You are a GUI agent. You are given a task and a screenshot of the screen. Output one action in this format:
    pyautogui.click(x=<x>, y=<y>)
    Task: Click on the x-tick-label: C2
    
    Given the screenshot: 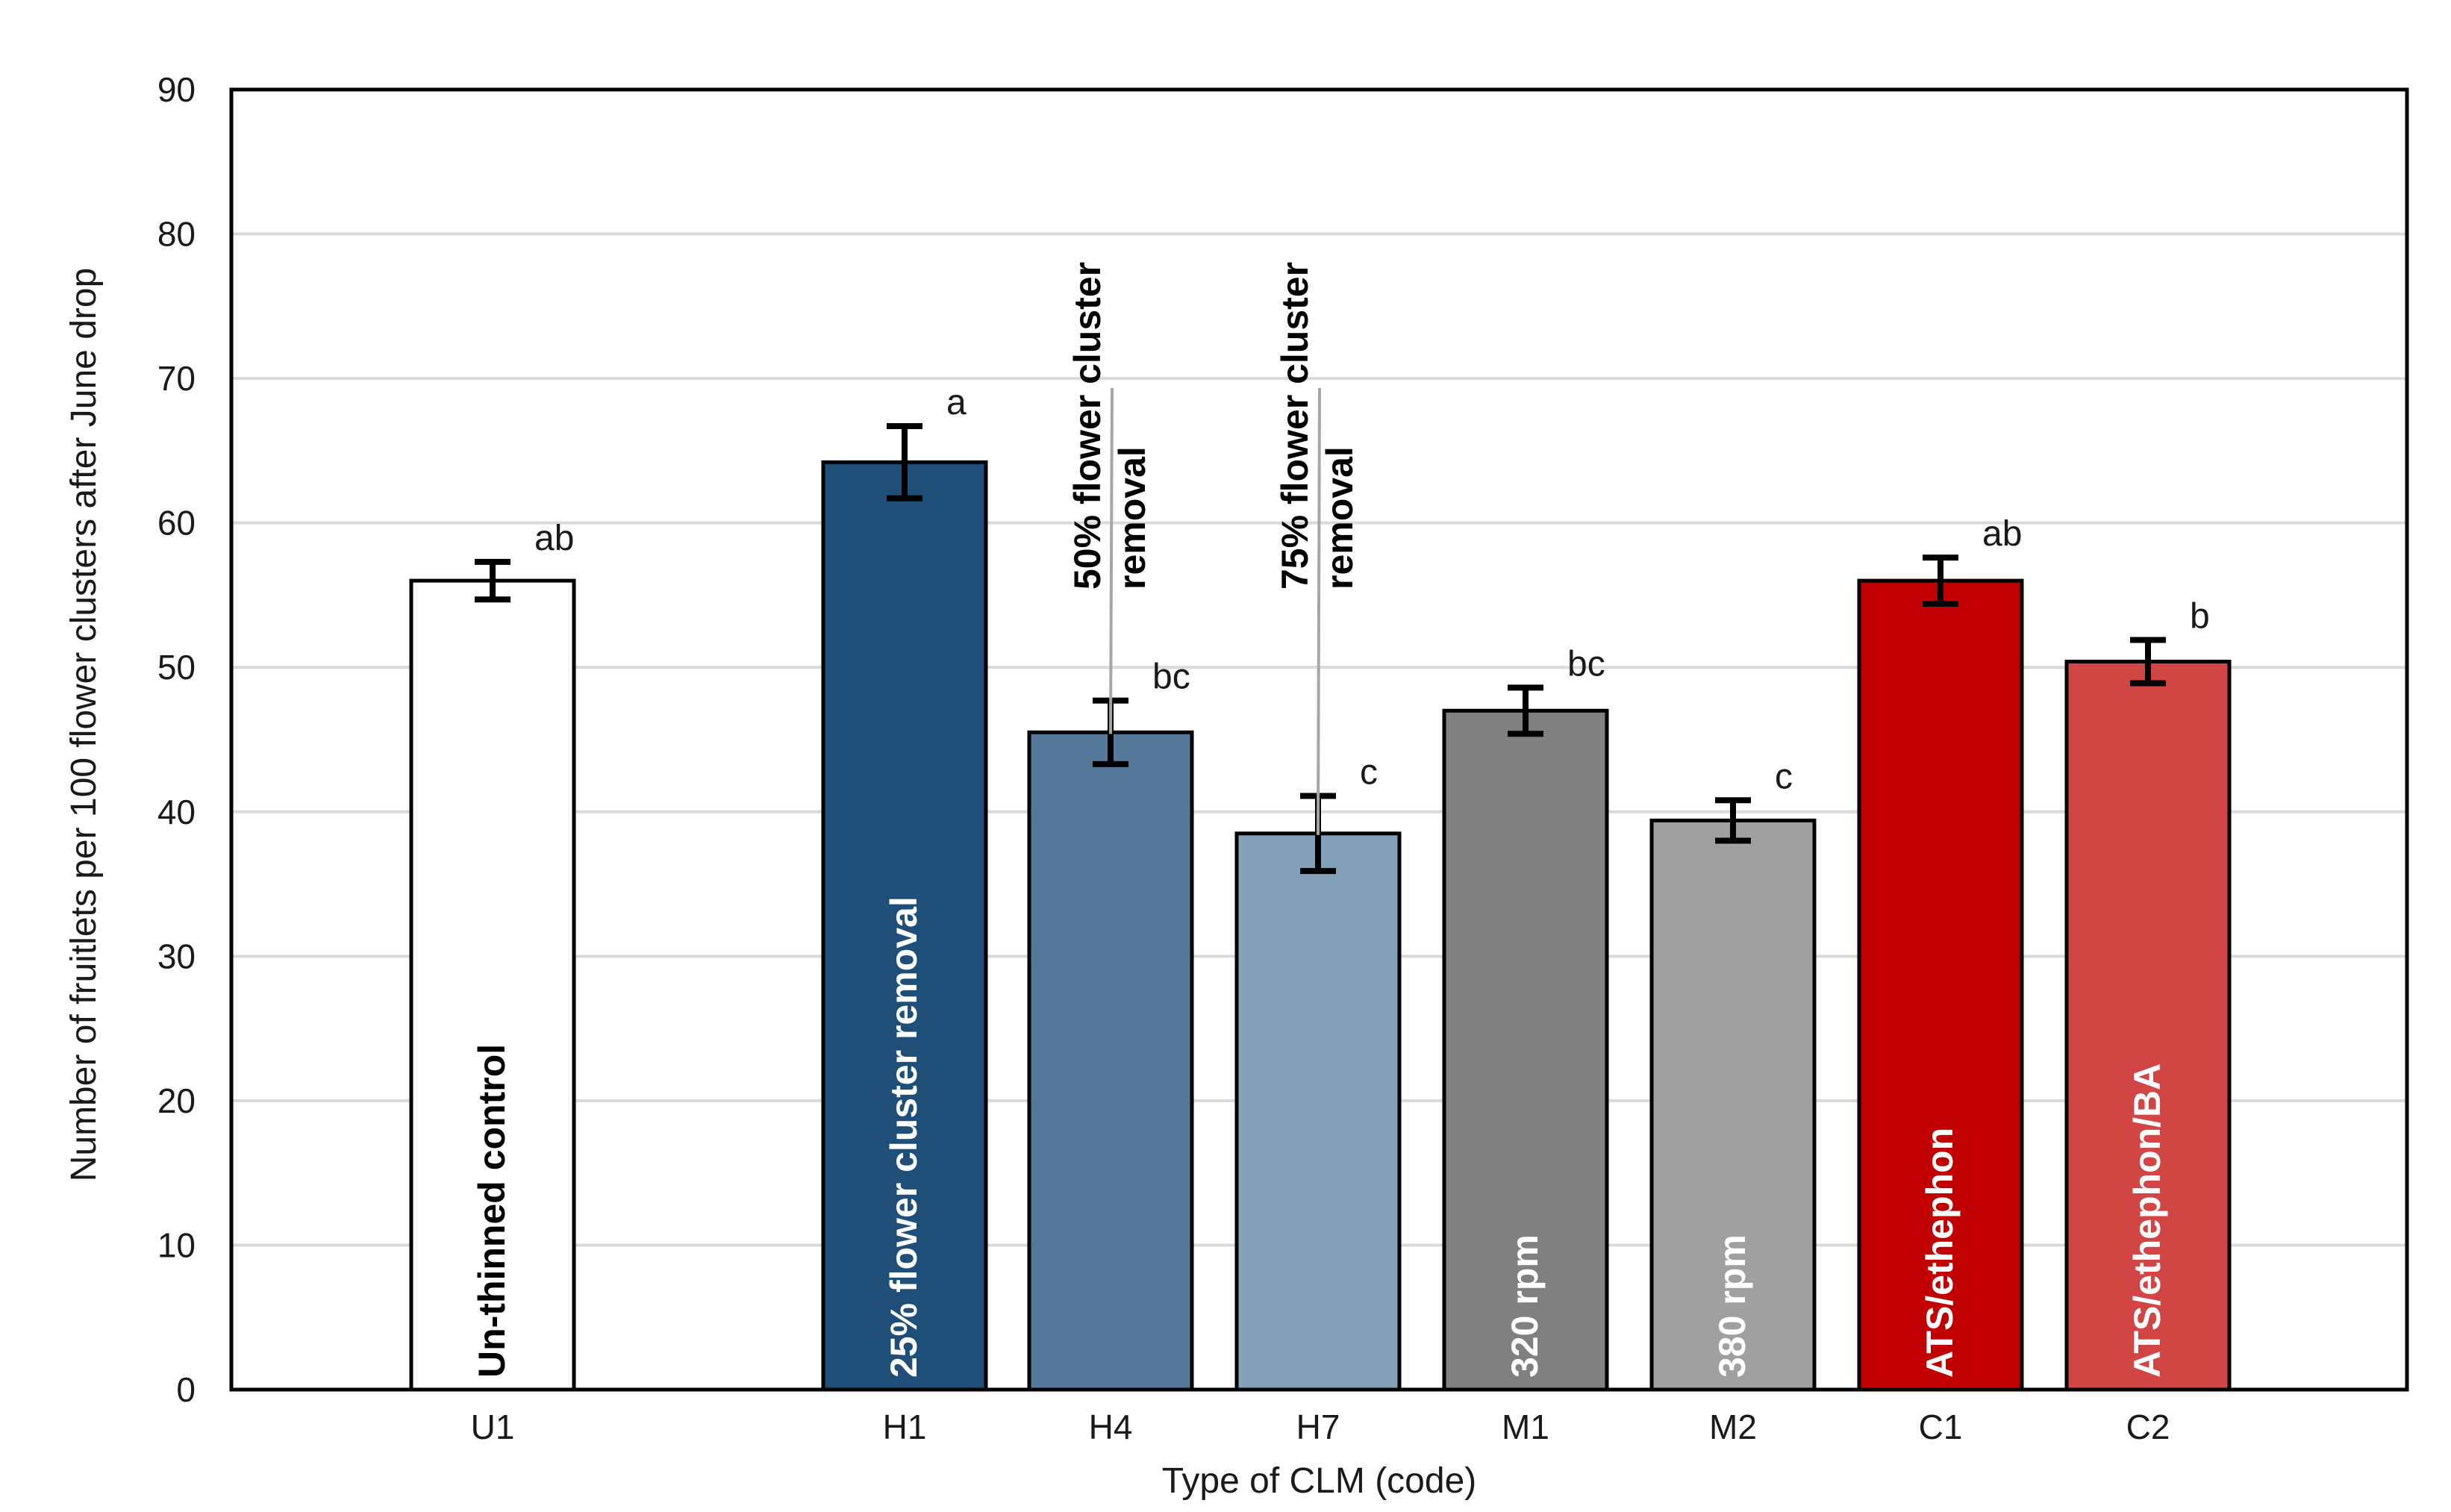 What is the action you would take?
    pyautogui.click(x=2148, y=1427)
    